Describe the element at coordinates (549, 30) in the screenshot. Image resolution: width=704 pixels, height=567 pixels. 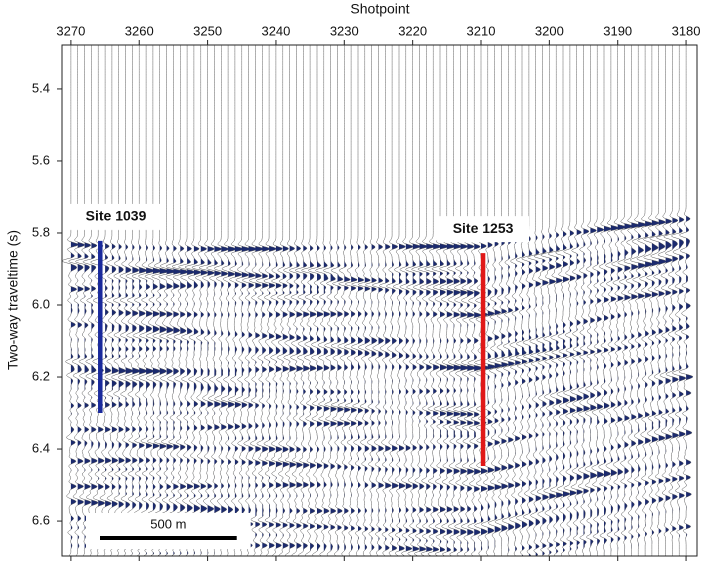
I see `x-tick-label: 3200` at that location.